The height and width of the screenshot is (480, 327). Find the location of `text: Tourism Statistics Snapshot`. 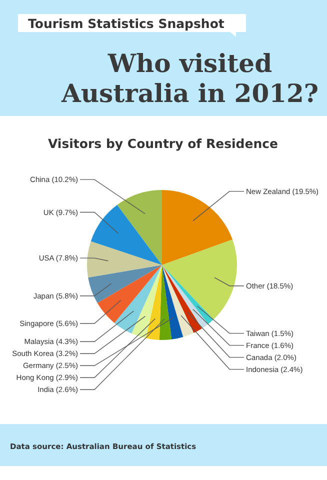

text: Tourism Statistics Snapshot is located at coordinates (126, 23).